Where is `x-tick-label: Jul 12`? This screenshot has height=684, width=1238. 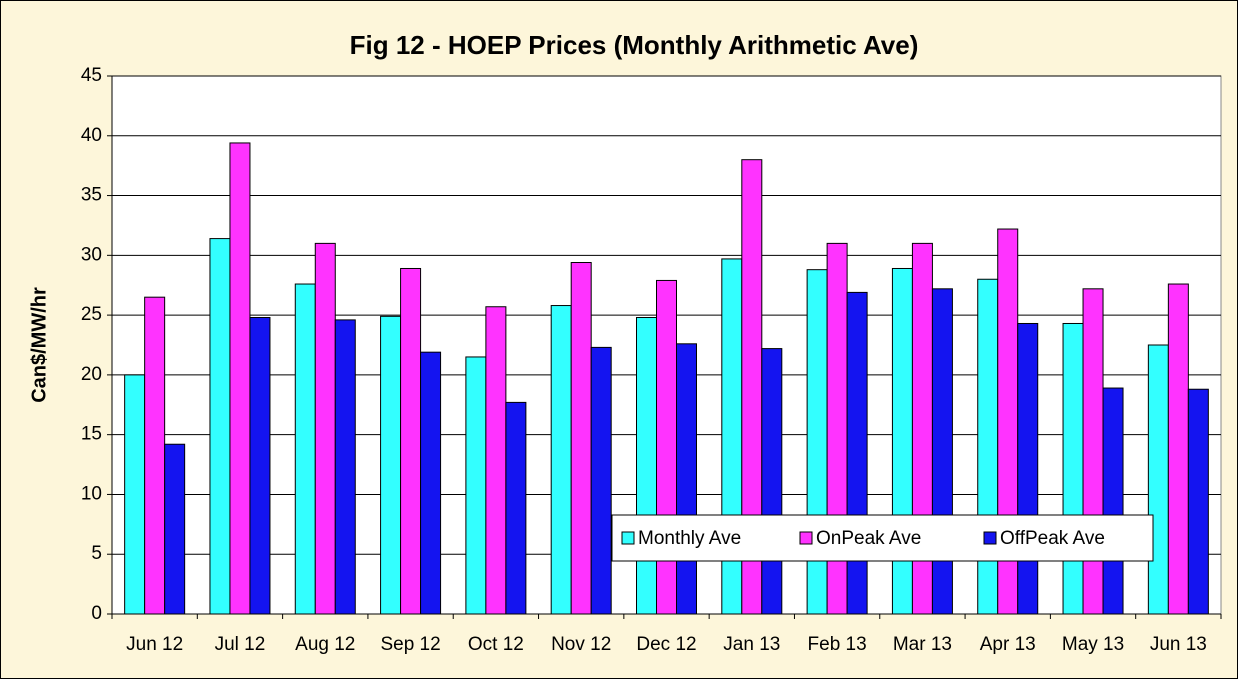
x-tick-label: Jul 12 is located at coordinates (240, 644).